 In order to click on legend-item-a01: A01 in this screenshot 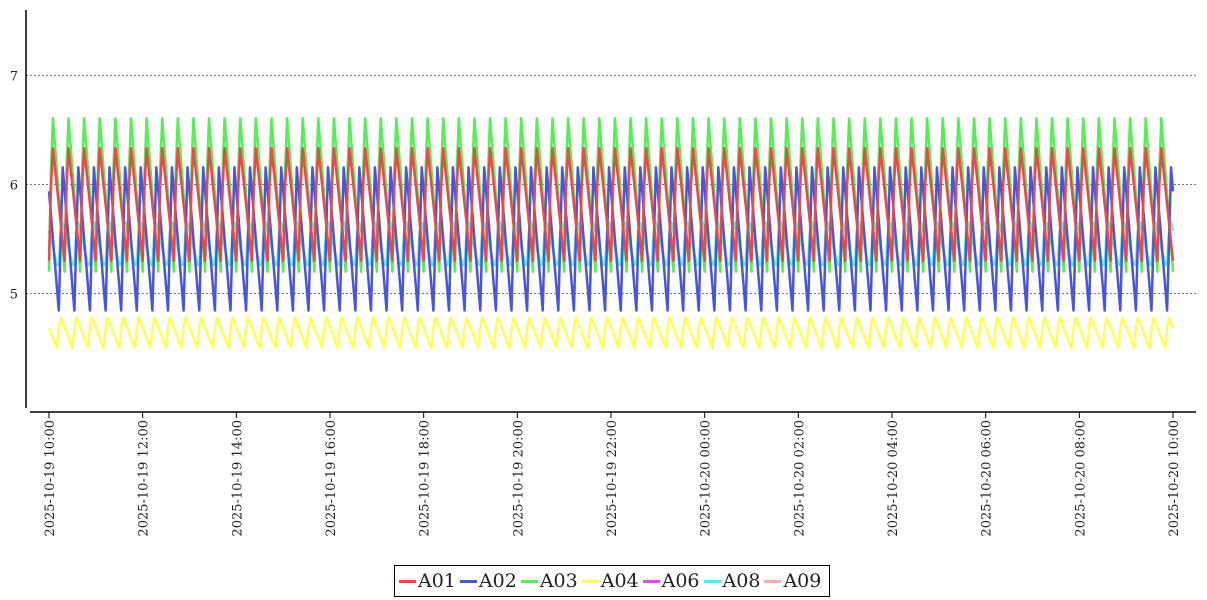, I will do `click(427, 581)`.